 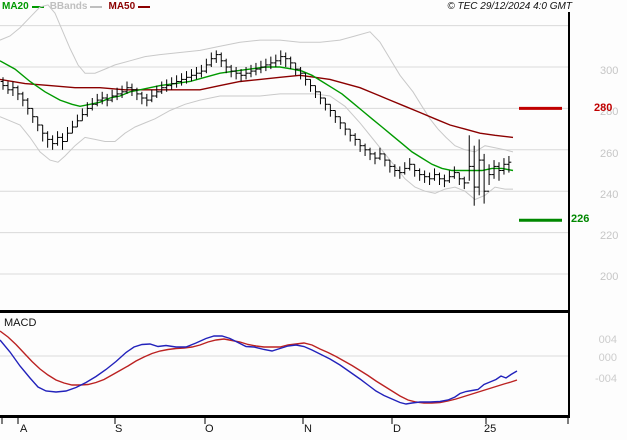 I want to click on ma50-line-swatch, so click(x=144, y=6).